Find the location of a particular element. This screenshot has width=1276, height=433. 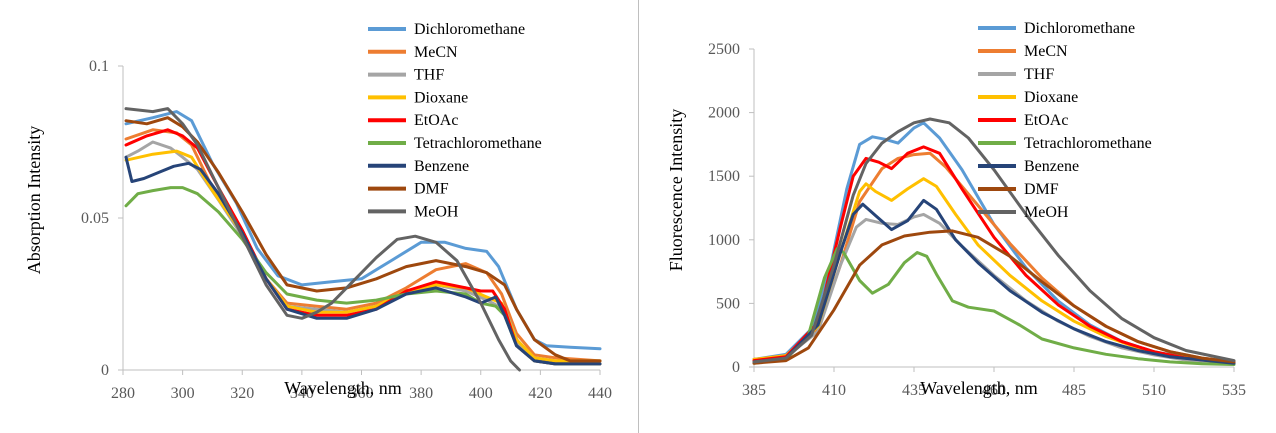

x-tick-label: 420 is located at coordinates (540, 393).